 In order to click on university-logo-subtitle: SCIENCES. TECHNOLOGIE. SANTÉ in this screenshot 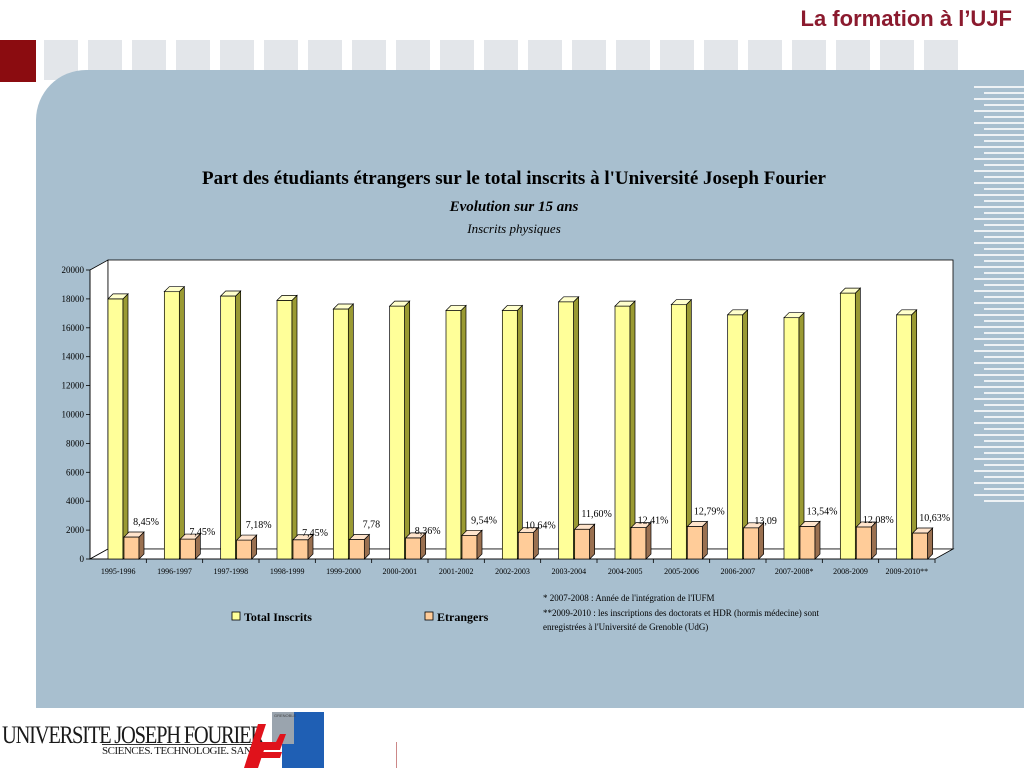, I will do `click(183, 750)`.